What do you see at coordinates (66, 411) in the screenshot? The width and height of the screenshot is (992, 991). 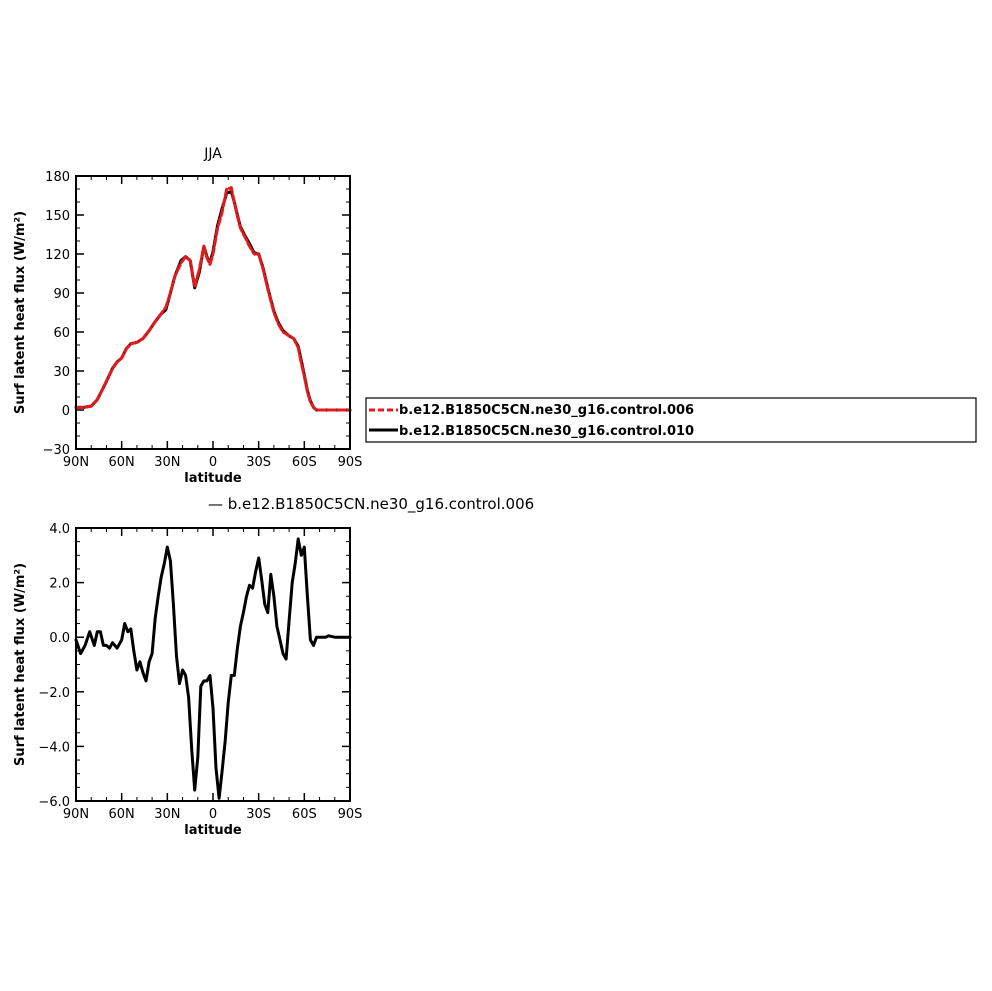 I see `y-tick-label: 0` at bounding box center [66, 411].